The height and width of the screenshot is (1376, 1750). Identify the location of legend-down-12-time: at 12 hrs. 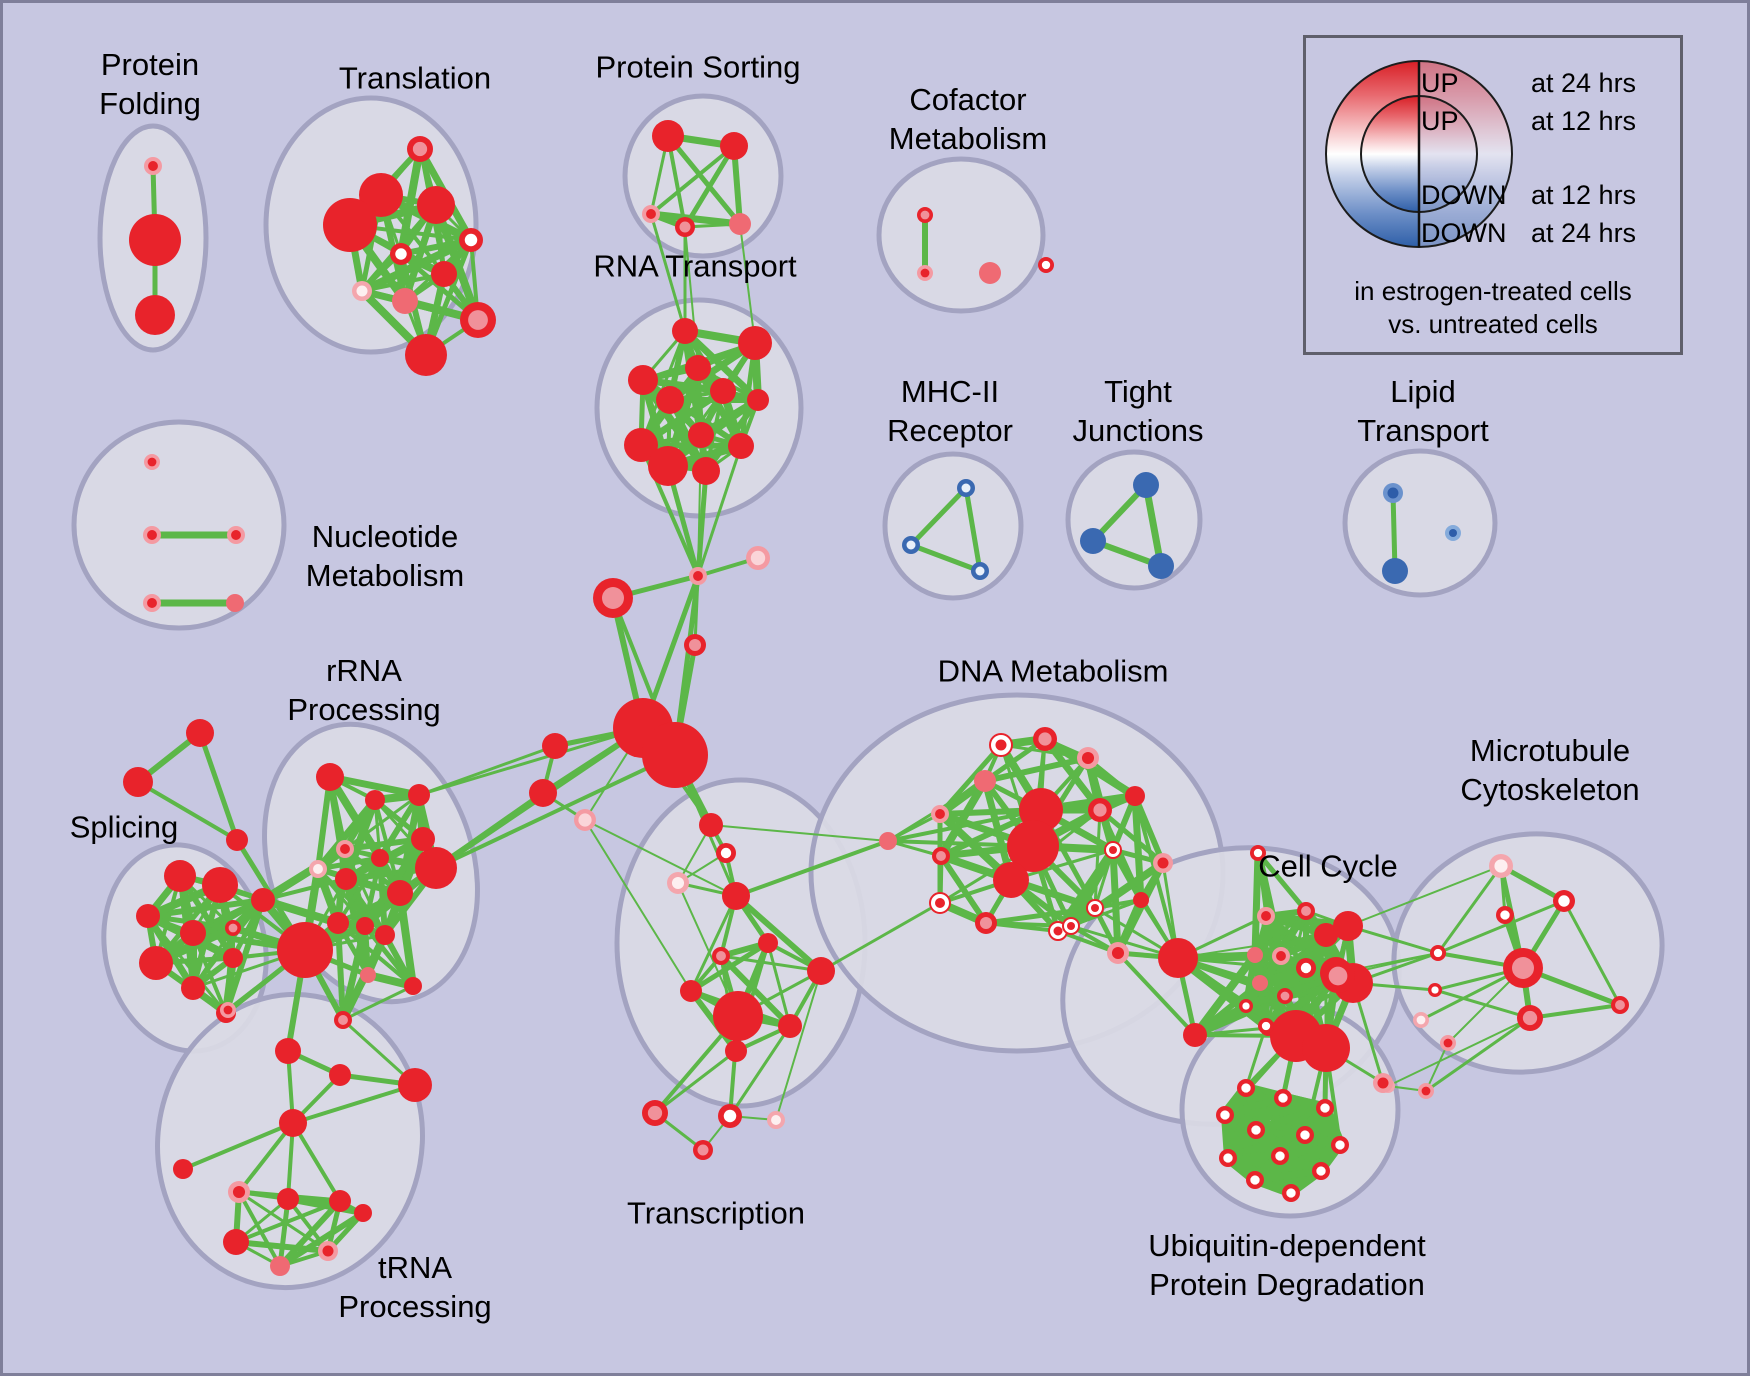
(1584, 195).